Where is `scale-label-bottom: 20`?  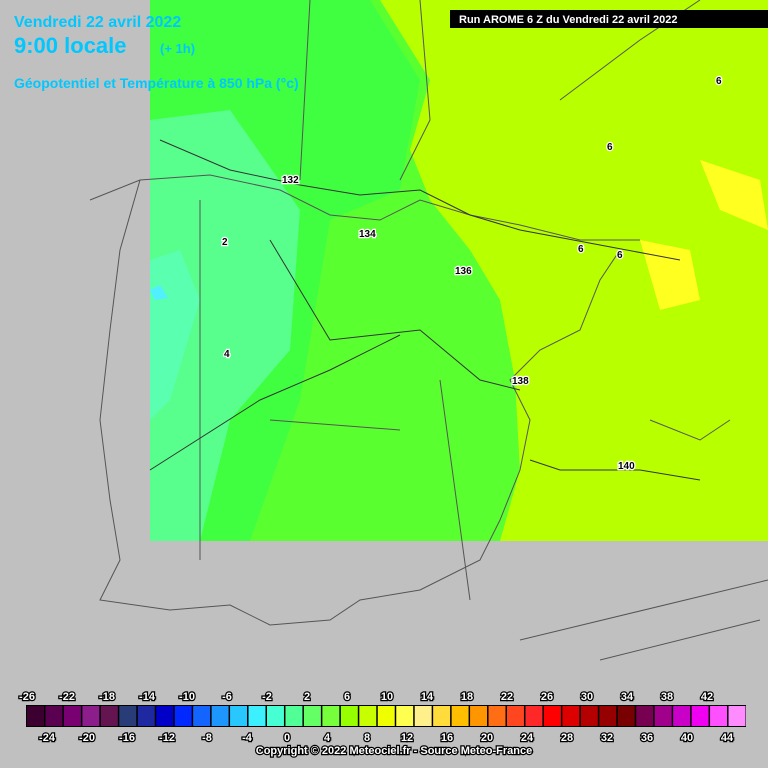
scale-label-bottom: 20 is located at coordinates (487, 738).